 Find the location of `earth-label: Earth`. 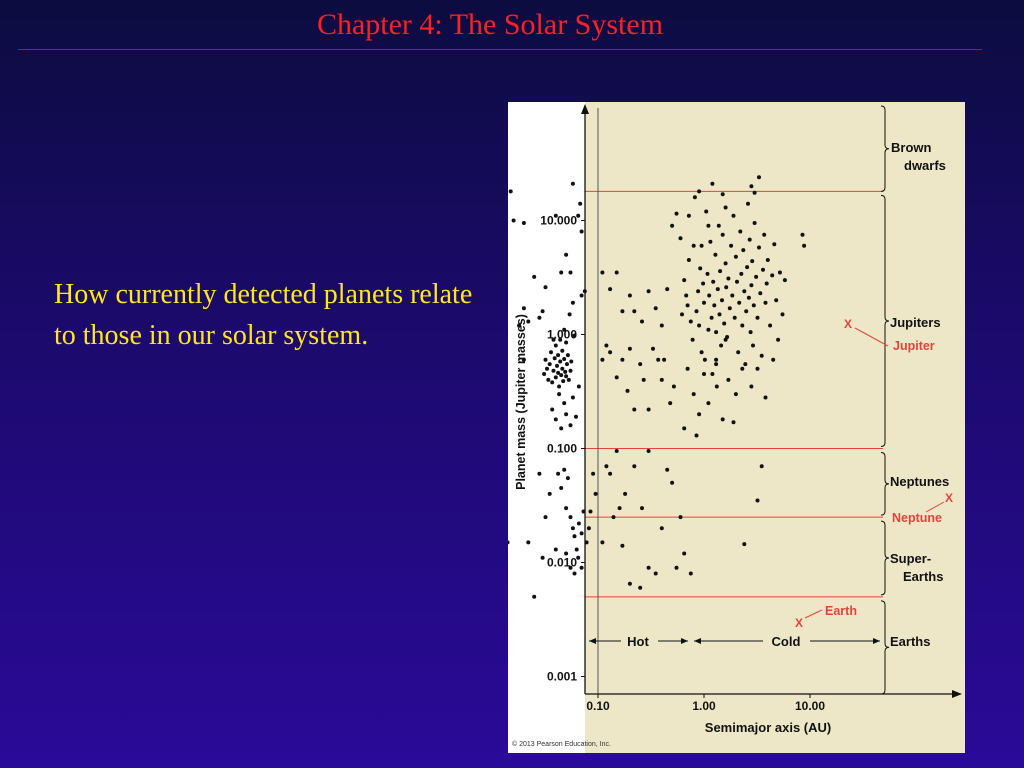

earth-label: Earth is located at coordinates (841, 611).